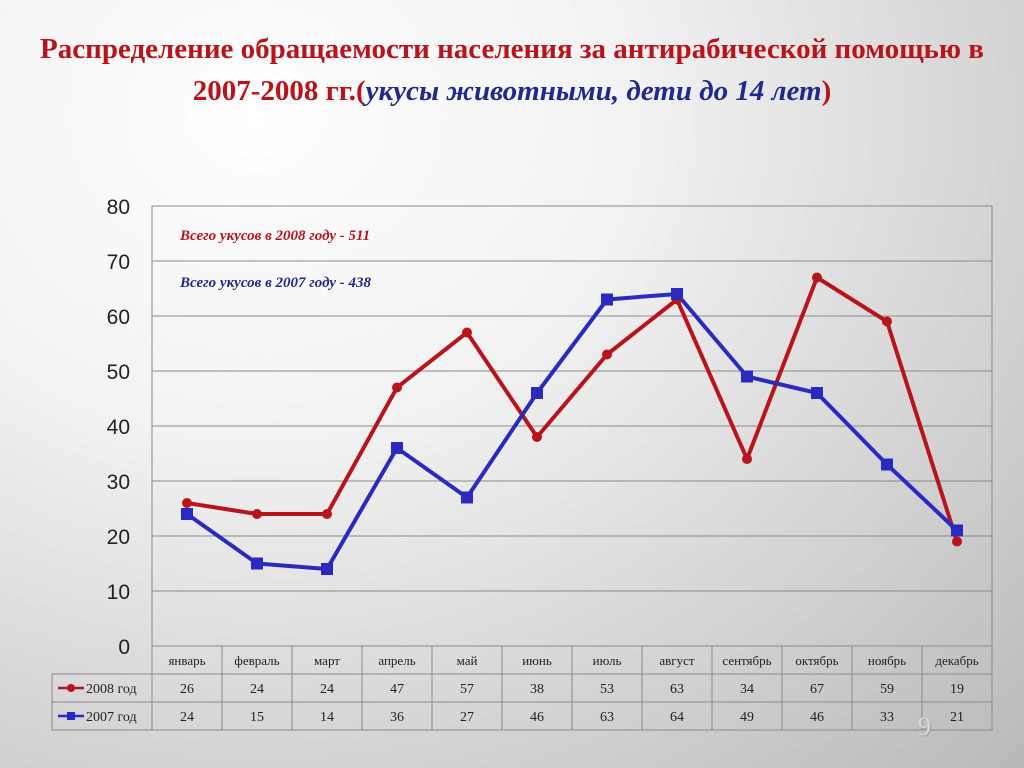 This screenshot has height=768, width=1024. Describe the element at coordinates (467, 689) in the screenshot. I see `data-cell: 57` at that location.